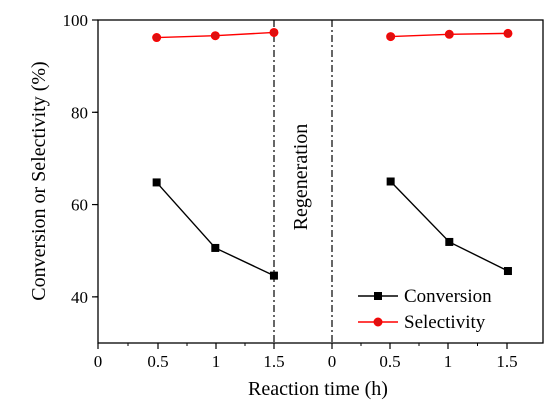 Image resolution: width=550 pixels, height=409 pixels. What do you see at coordinates (378, 322) in the screenshot?
I see `legend-selectivity-marker` at bounding box center [378, 322].